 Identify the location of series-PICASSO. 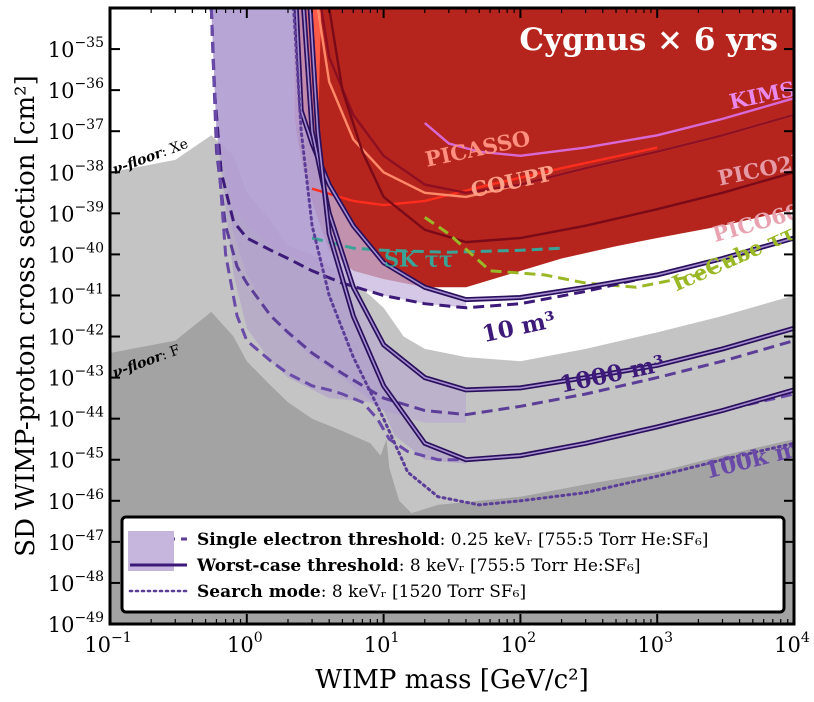
(484, 176).